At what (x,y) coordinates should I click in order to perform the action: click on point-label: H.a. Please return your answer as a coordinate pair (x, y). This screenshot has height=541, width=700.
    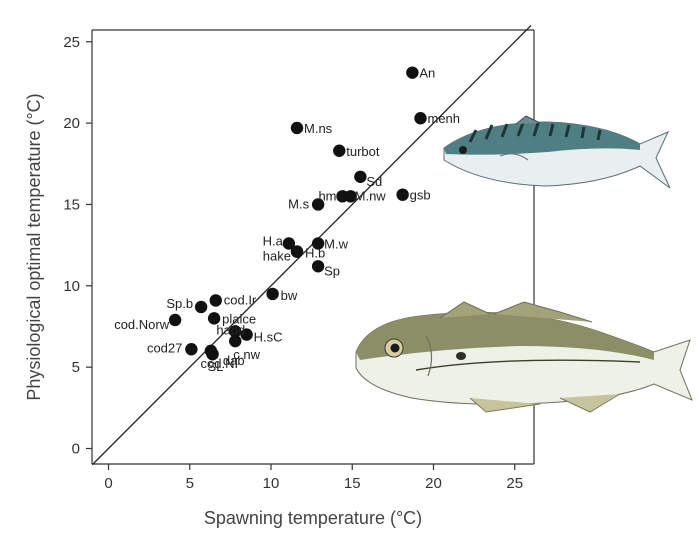
    Looking at the image, I should click on (273, 240).